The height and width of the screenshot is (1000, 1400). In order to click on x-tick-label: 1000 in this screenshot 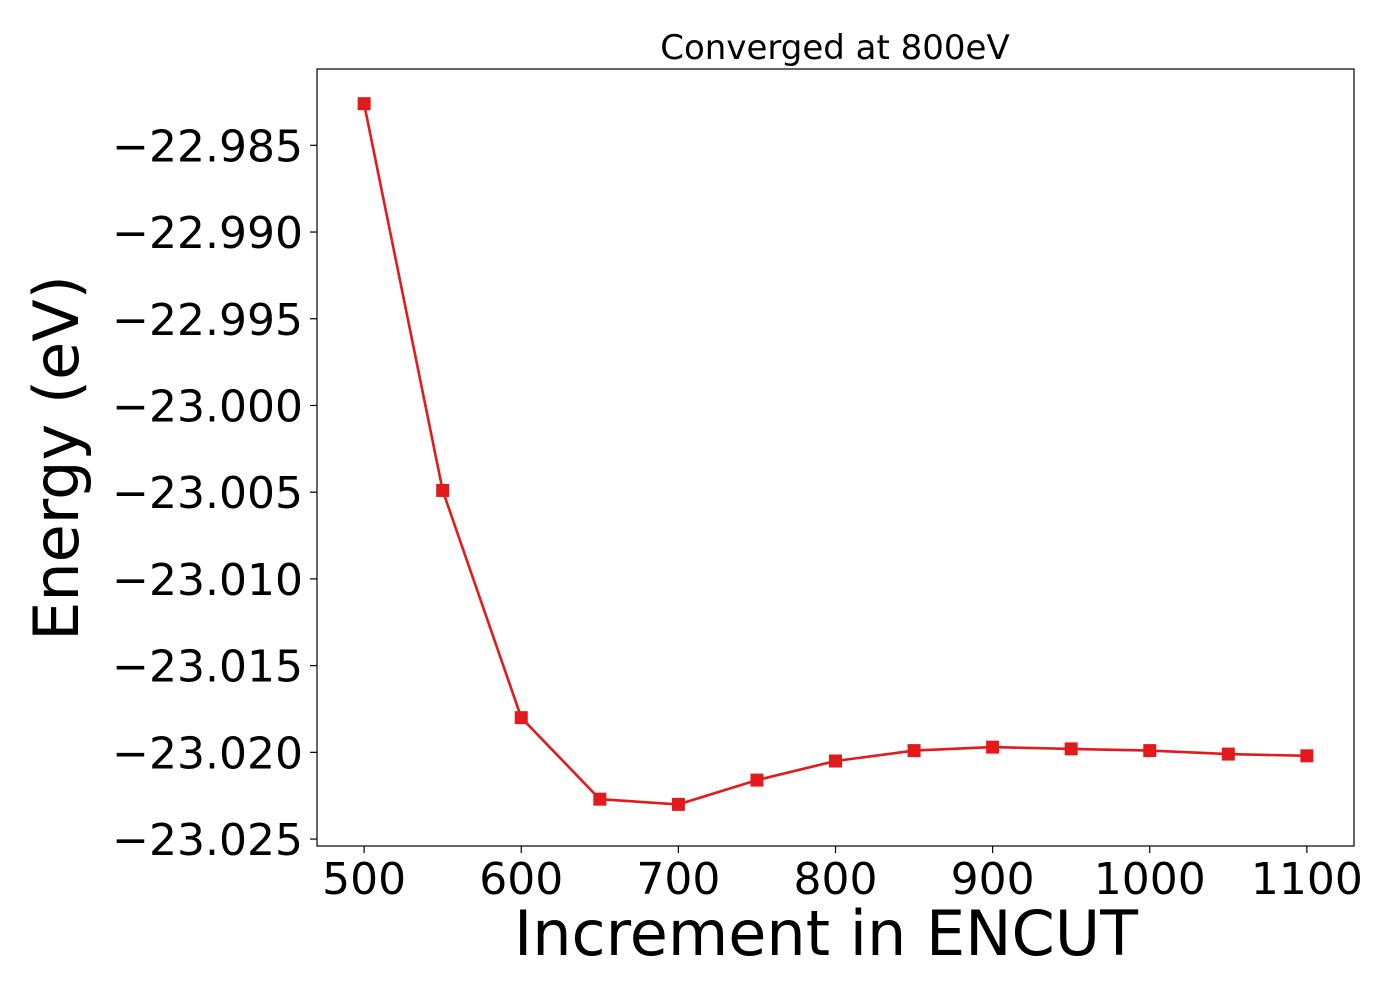, I will do `click(1150, 879)`.